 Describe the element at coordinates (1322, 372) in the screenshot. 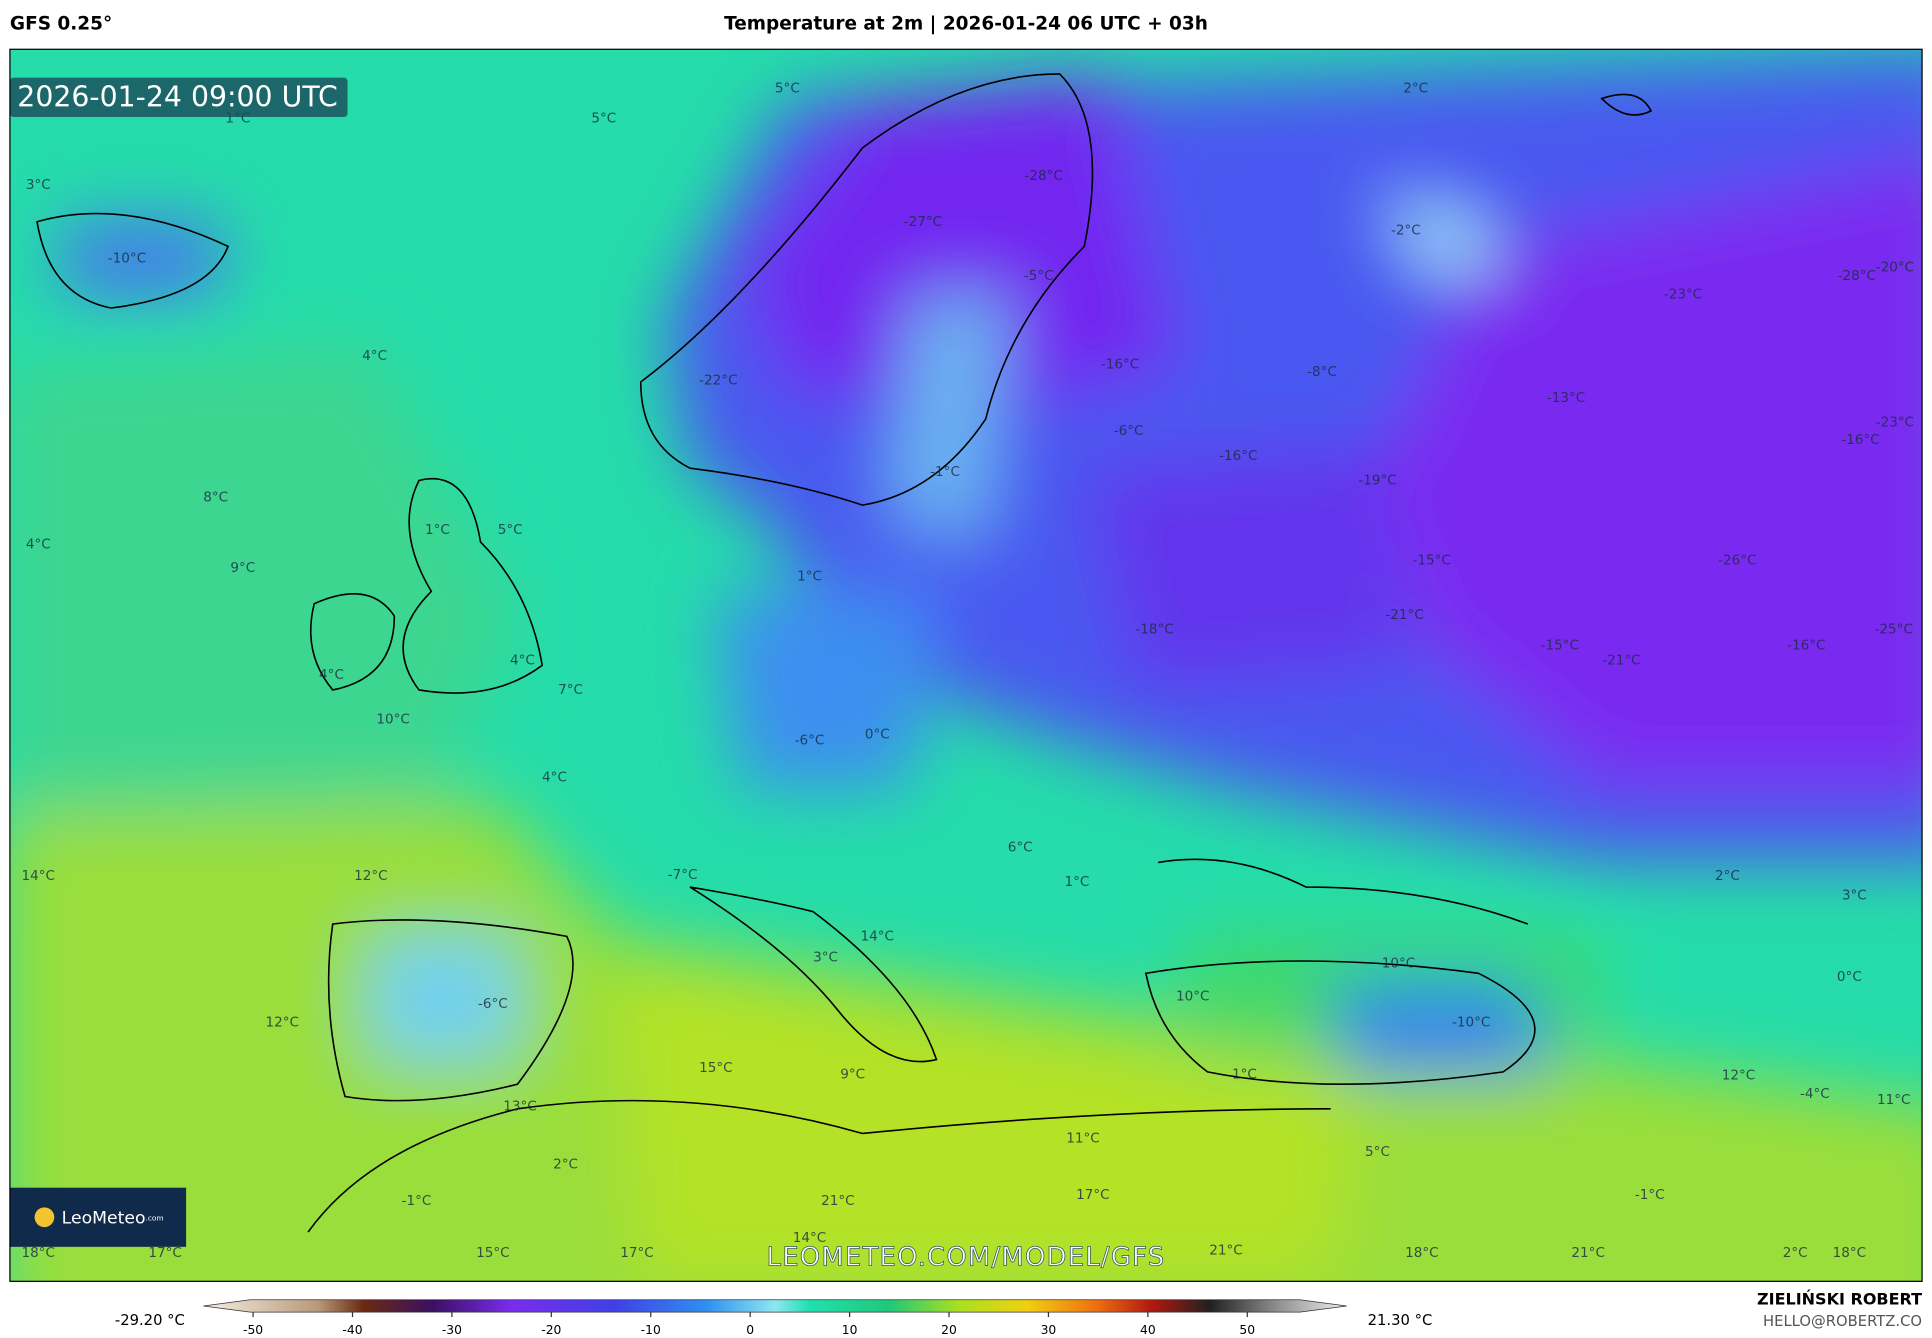

I see `temperature-label: -8°C` at that location.